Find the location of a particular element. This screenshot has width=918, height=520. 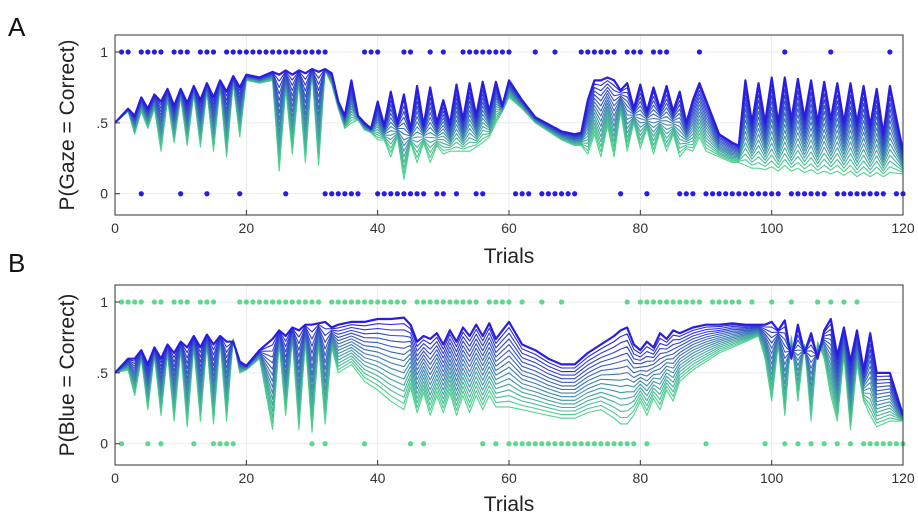

y-tick-label: 1 is located at coordinates (104, 52).